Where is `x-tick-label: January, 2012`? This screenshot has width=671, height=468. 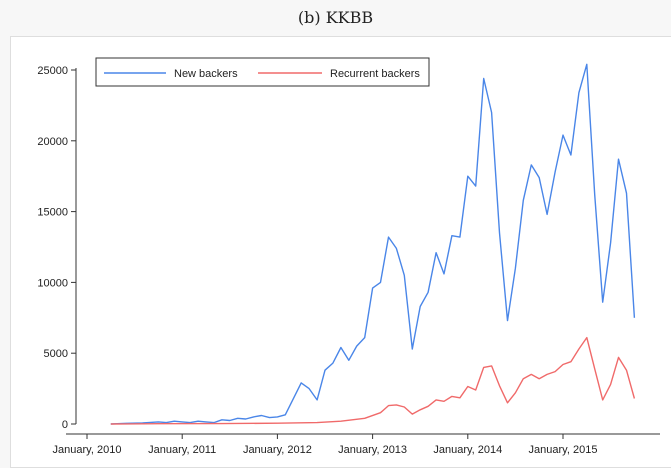
x-tick-label: January, 2012 is located at coordinates (277, 450).